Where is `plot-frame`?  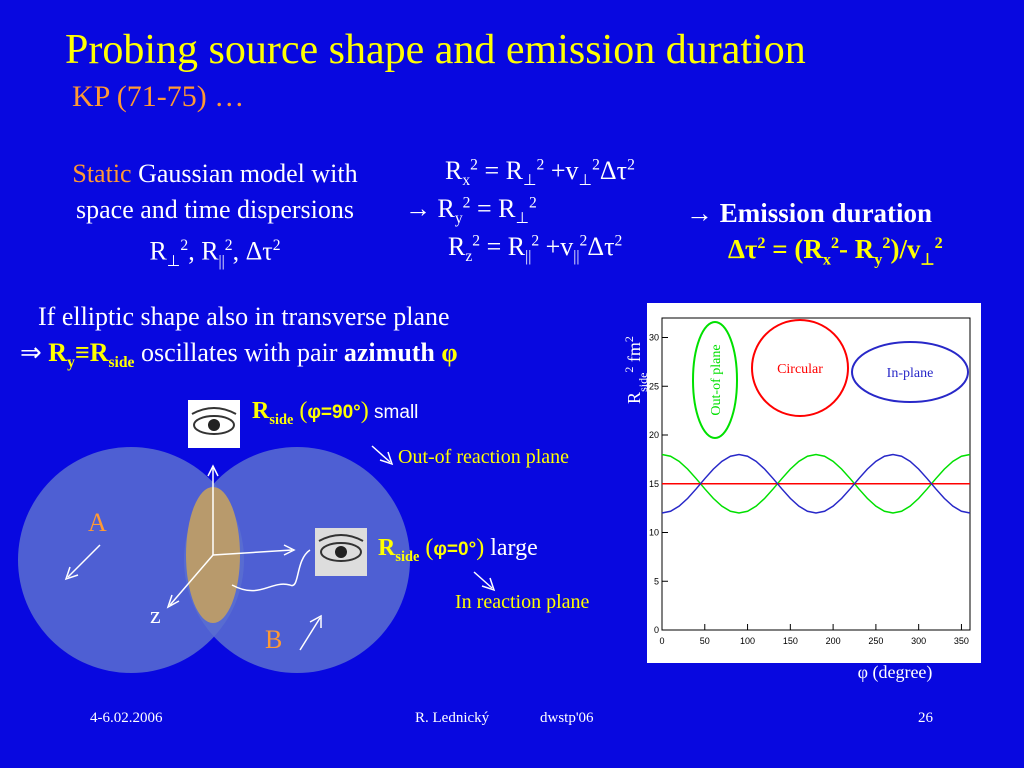
plot-frame is located at coordinates (816, 474).